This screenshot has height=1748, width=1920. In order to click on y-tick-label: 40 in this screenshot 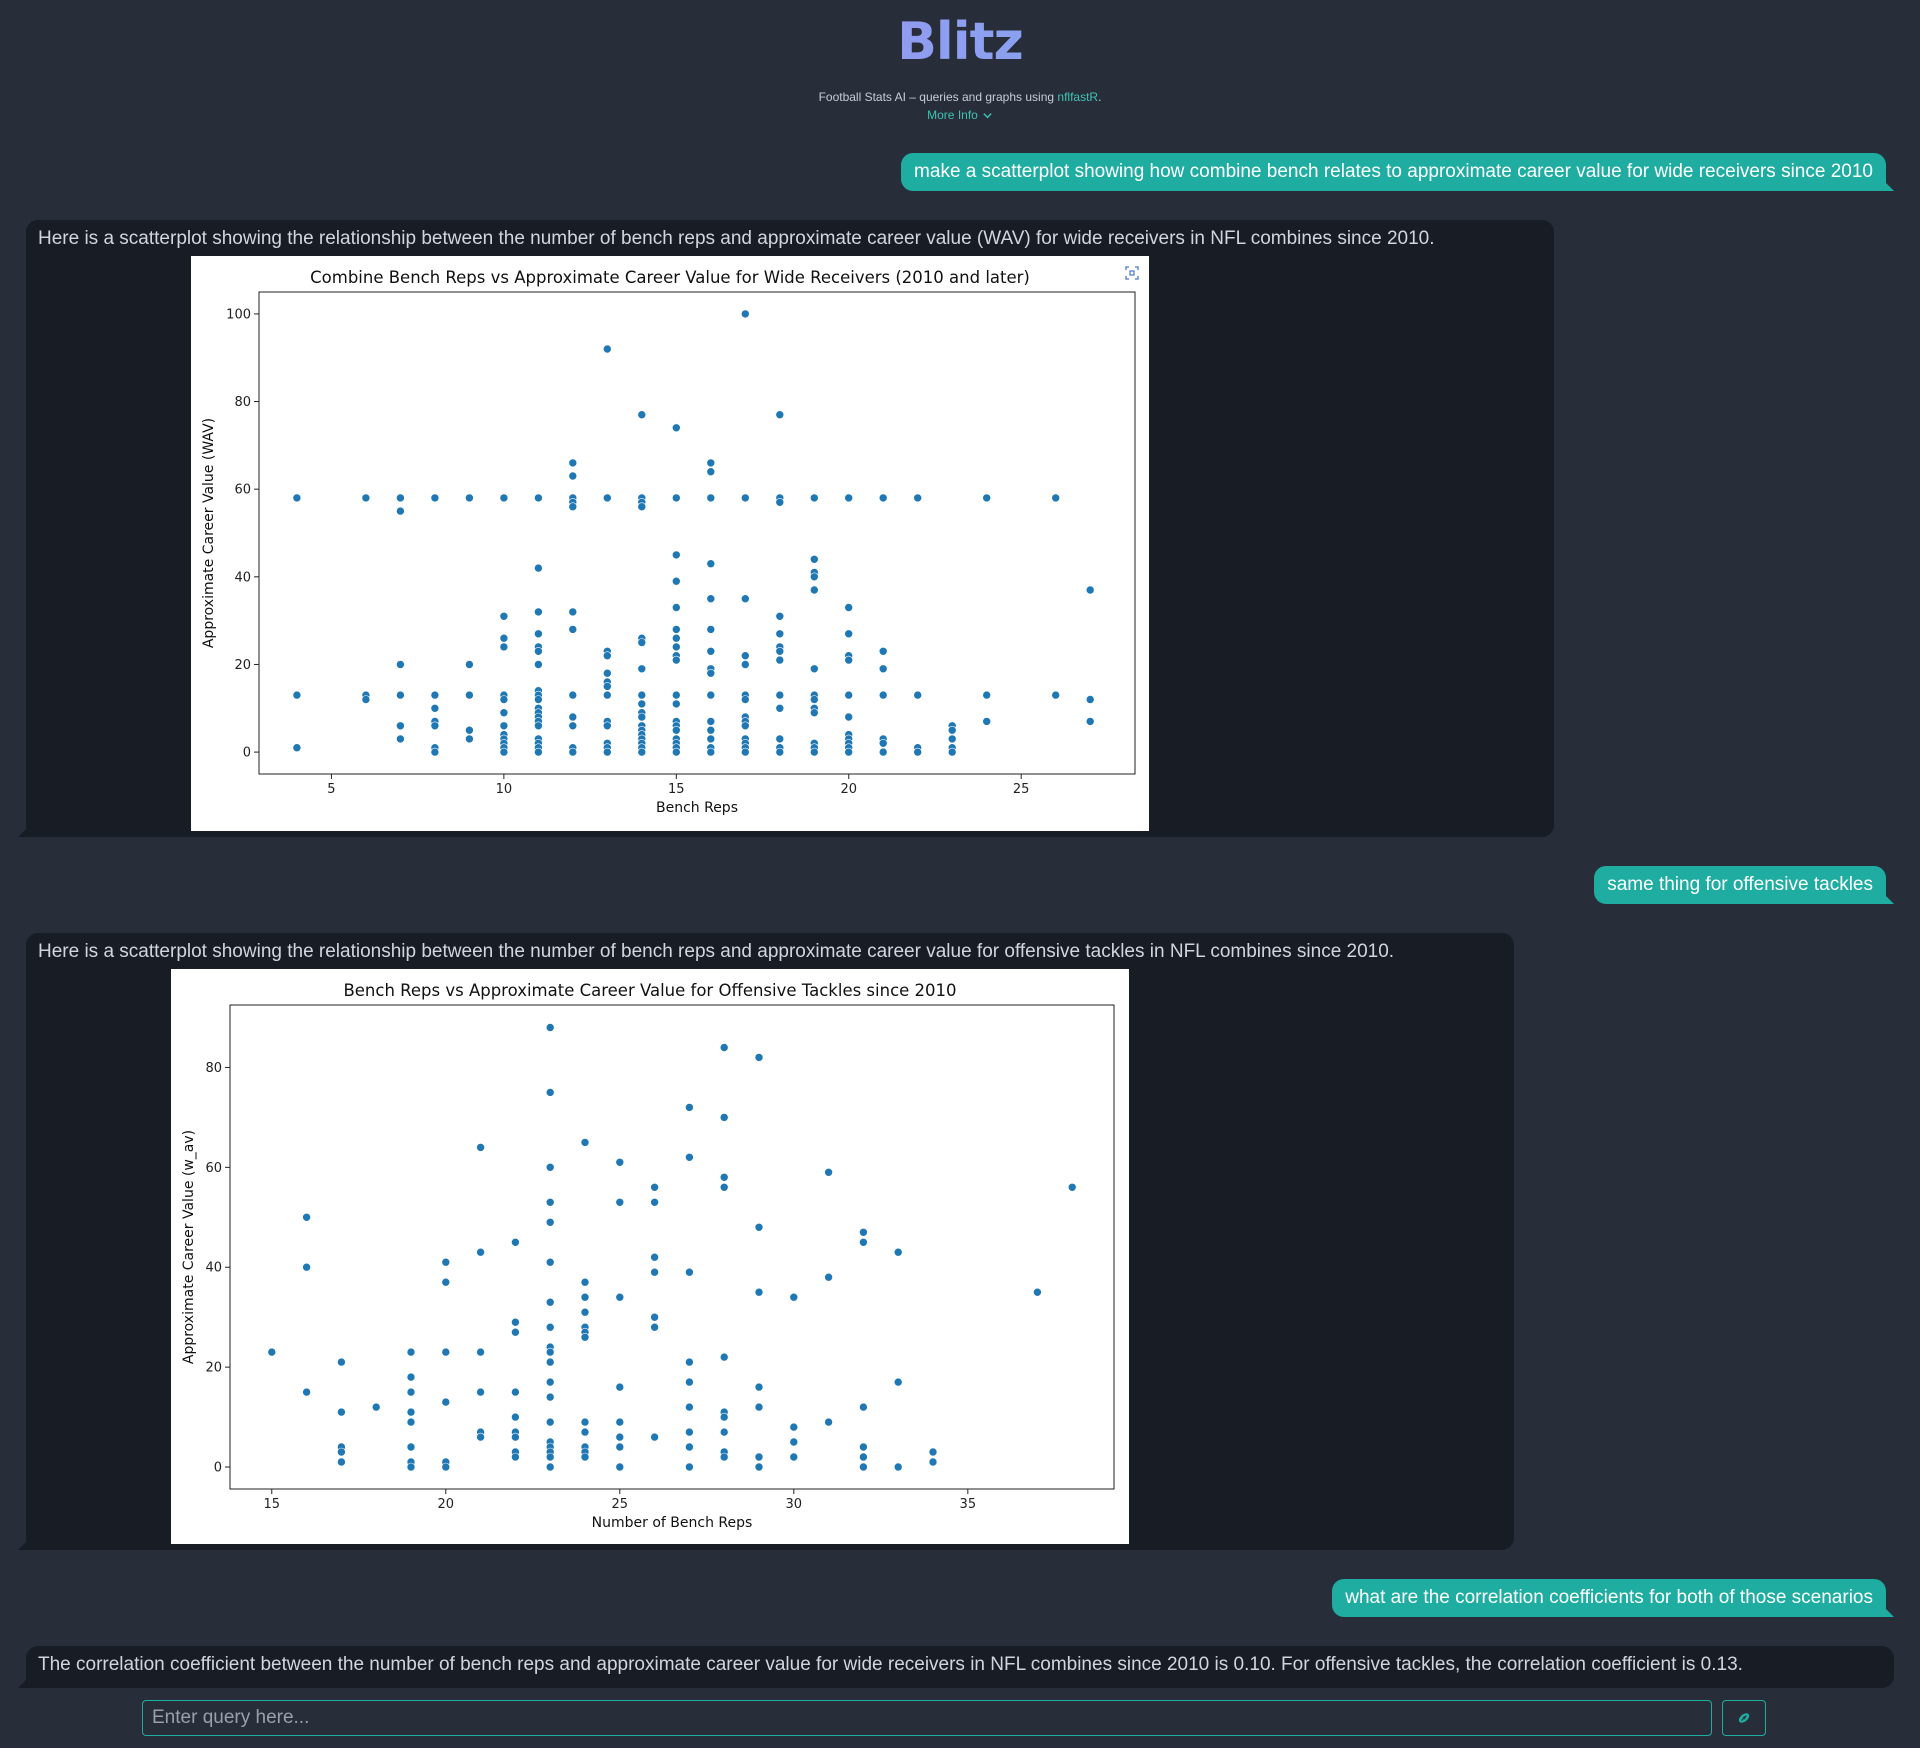, I will do `click(213, 1268)`.